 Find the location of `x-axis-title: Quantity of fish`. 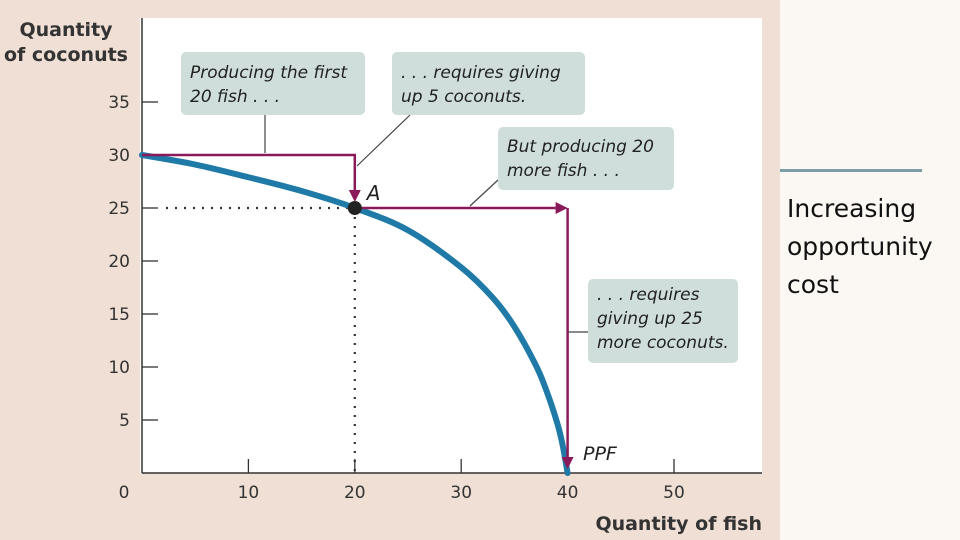

x-axis-title: Quantity of fish is located at coordinates (678, 524).